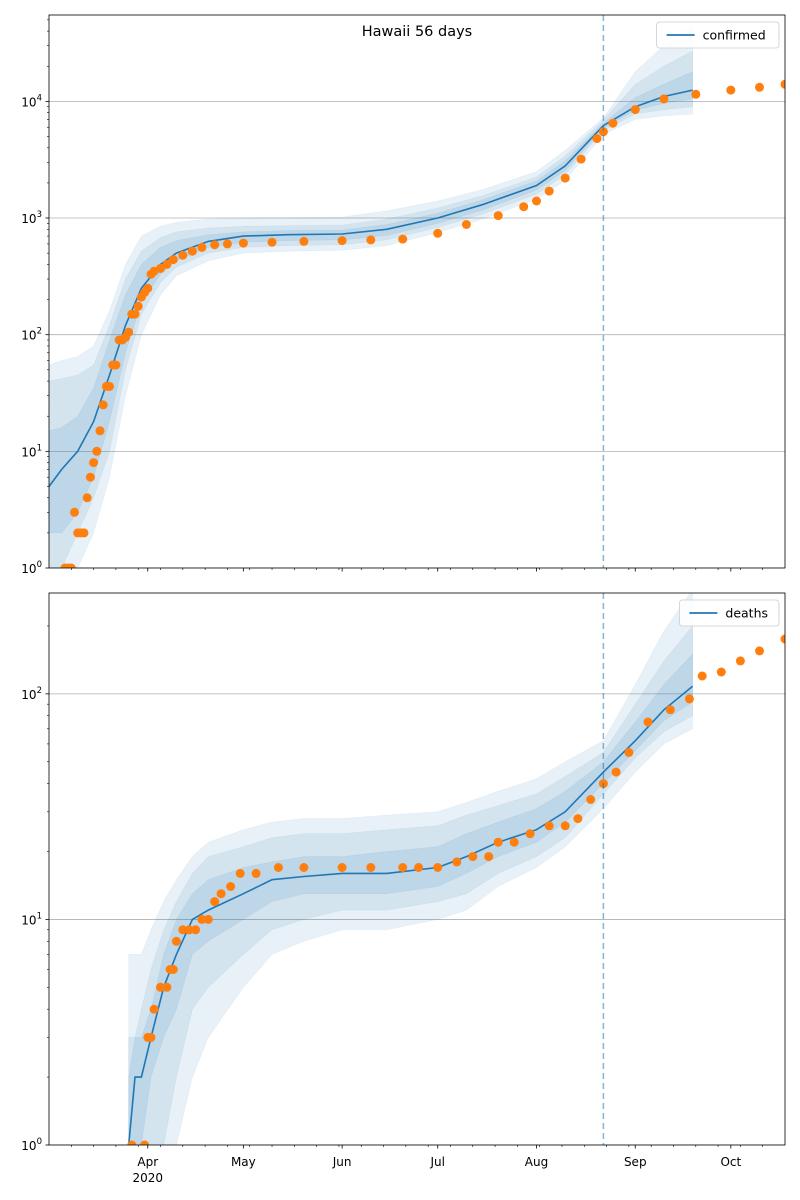 This screenshot has height=1200, width=800. What do you see at coordinates (147, 1162) in the screenshot?
I see `x-tick-label: Apr` at bounding box center [147, 1162].